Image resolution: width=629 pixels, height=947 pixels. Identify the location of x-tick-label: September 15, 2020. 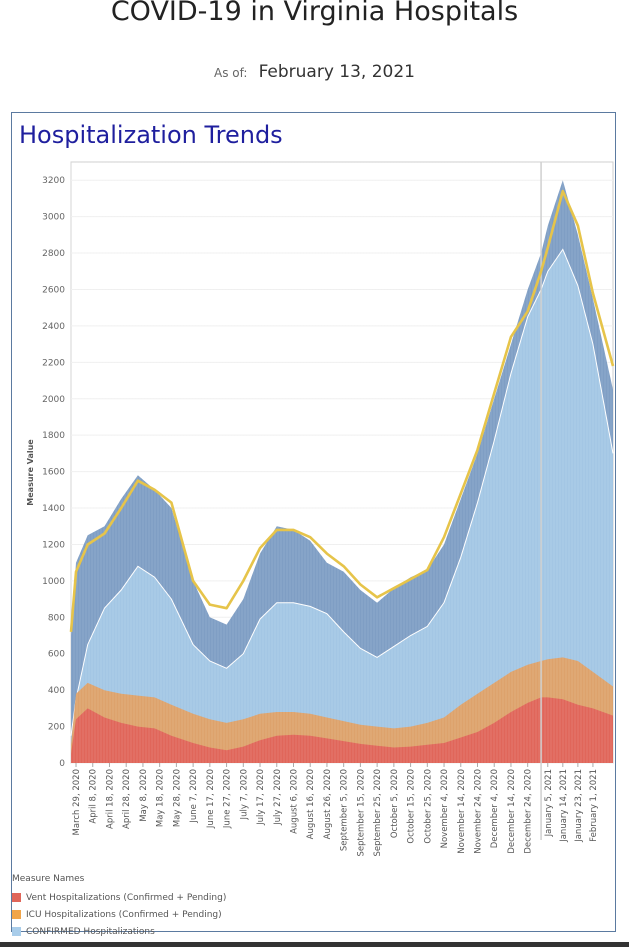
(361, 813).